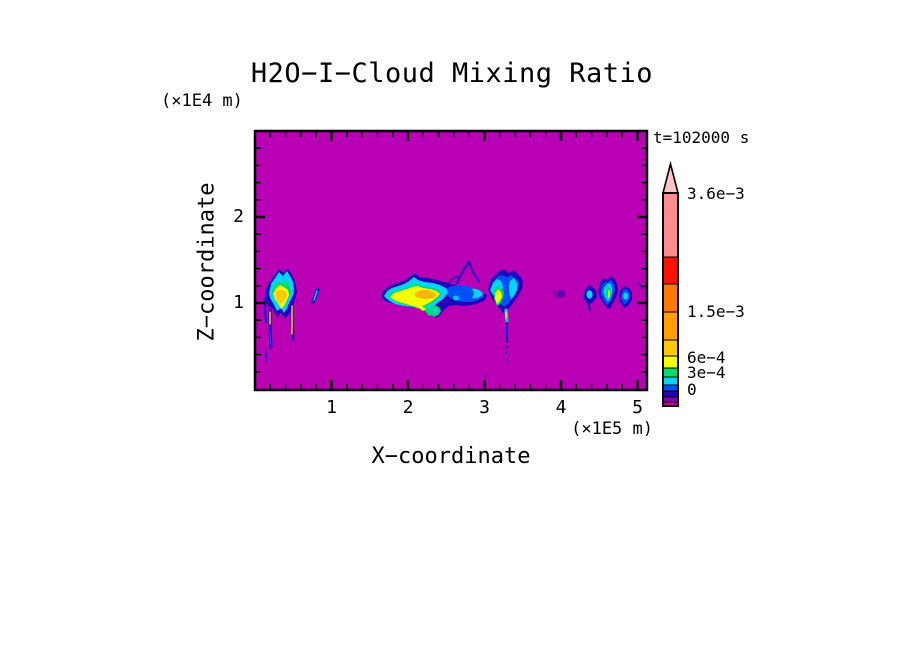 The width and height of the screenshot is (904, 654). I want to click on x-axis-title: X−coordinate, so click(451, 456).